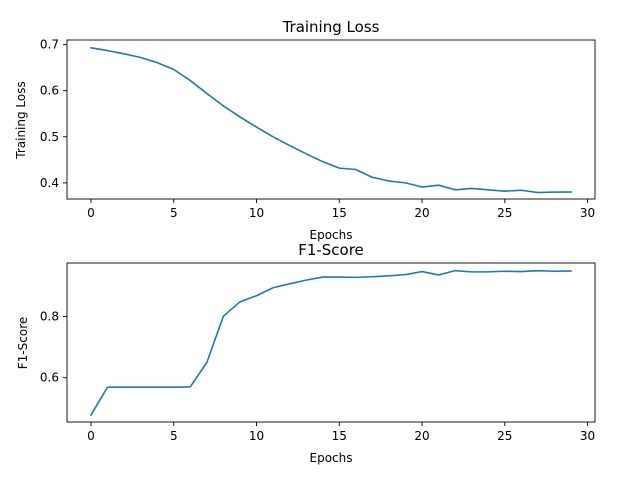  Describe the element at coordinates (504, 436) in the screenshot. I see `f1-score-xtick-label-25: 25` at that location.